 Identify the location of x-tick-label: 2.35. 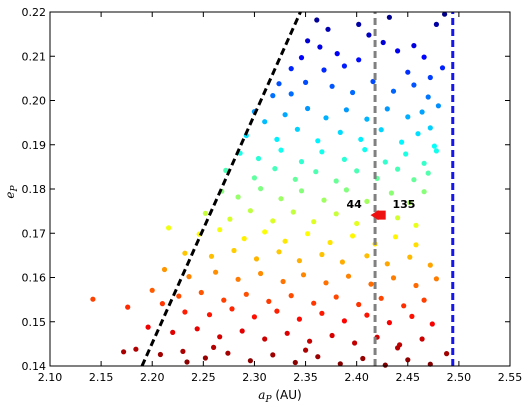
(305, 377).